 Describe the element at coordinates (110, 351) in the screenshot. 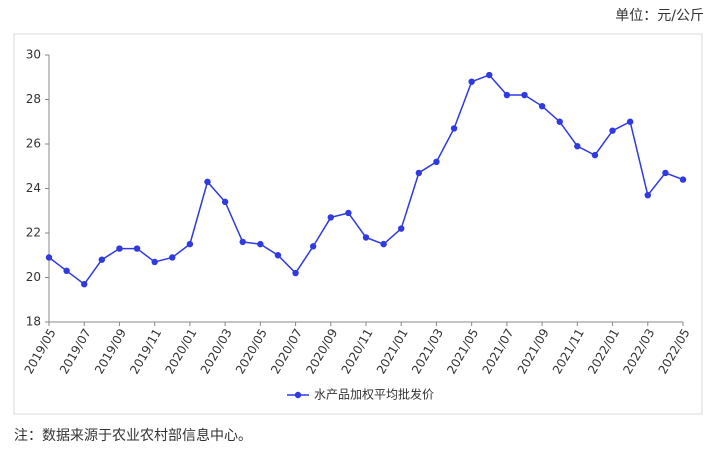

I see `x-tick-label: 2019/09` at that location.